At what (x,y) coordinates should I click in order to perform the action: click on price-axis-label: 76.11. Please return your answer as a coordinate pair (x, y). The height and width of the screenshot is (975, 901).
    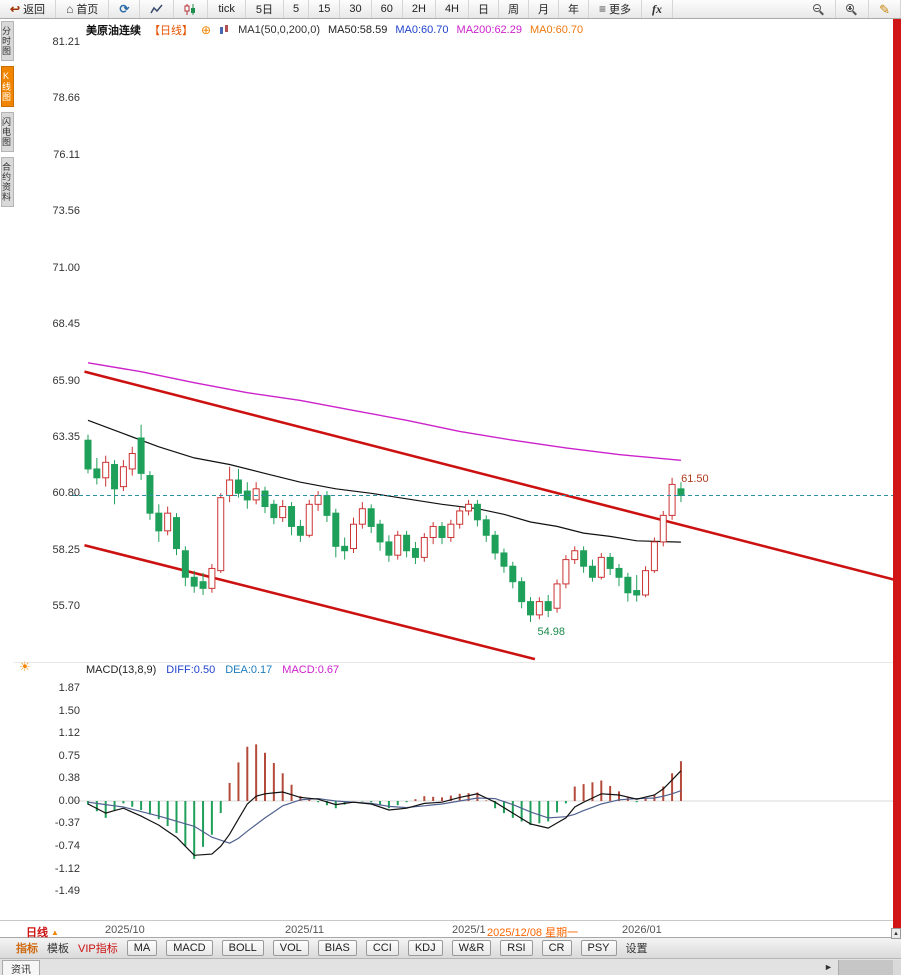
    Looking at the image, I should click on (66, 154).